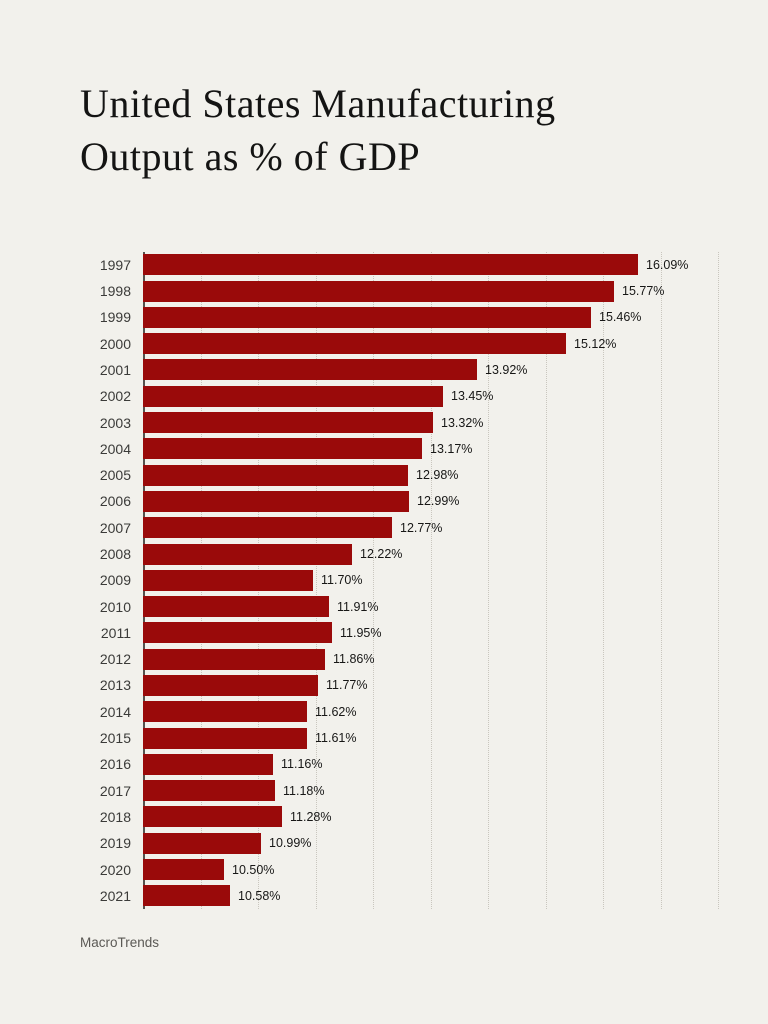 This screenshot has width=768, height=1024. Describe the element at coordinates (250, 156) in the screenshot. I see `chart-title-line-2: Output as % of GDP` at that location.